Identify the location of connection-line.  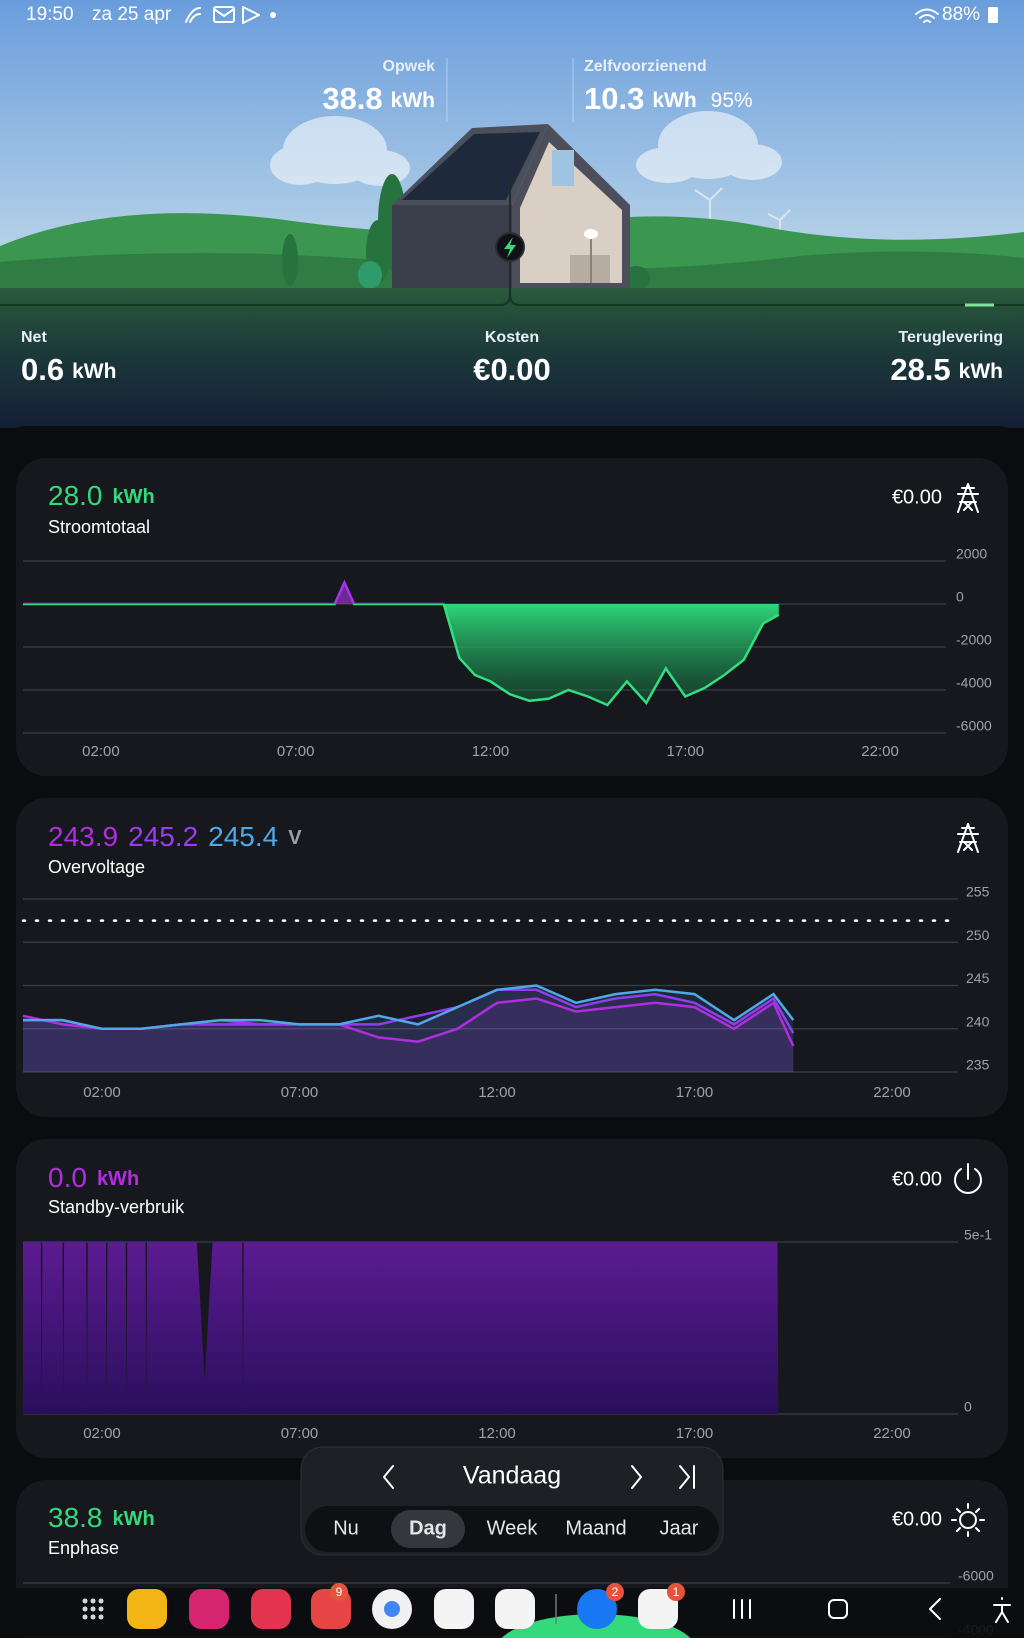
(512, 300).